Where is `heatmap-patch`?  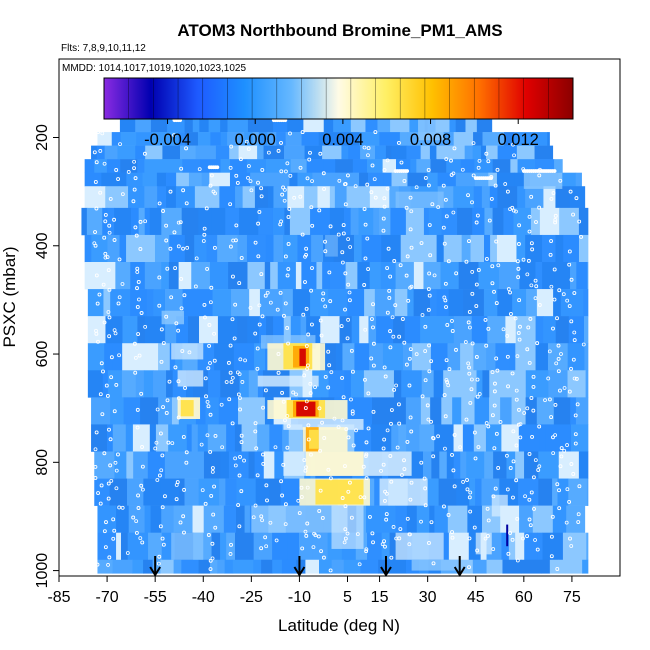
heatmap-patch is located at coordinates (314, 439).